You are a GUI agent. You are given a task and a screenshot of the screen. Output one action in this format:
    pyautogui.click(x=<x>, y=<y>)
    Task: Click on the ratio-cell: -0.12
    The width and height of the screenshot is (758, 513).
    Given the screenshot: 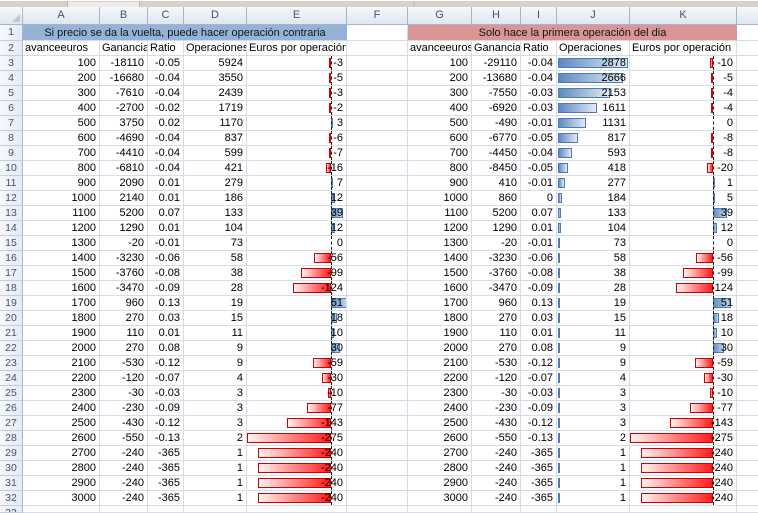 What is the action you would take?
    pyautogui.click(x=166, y=423)
    